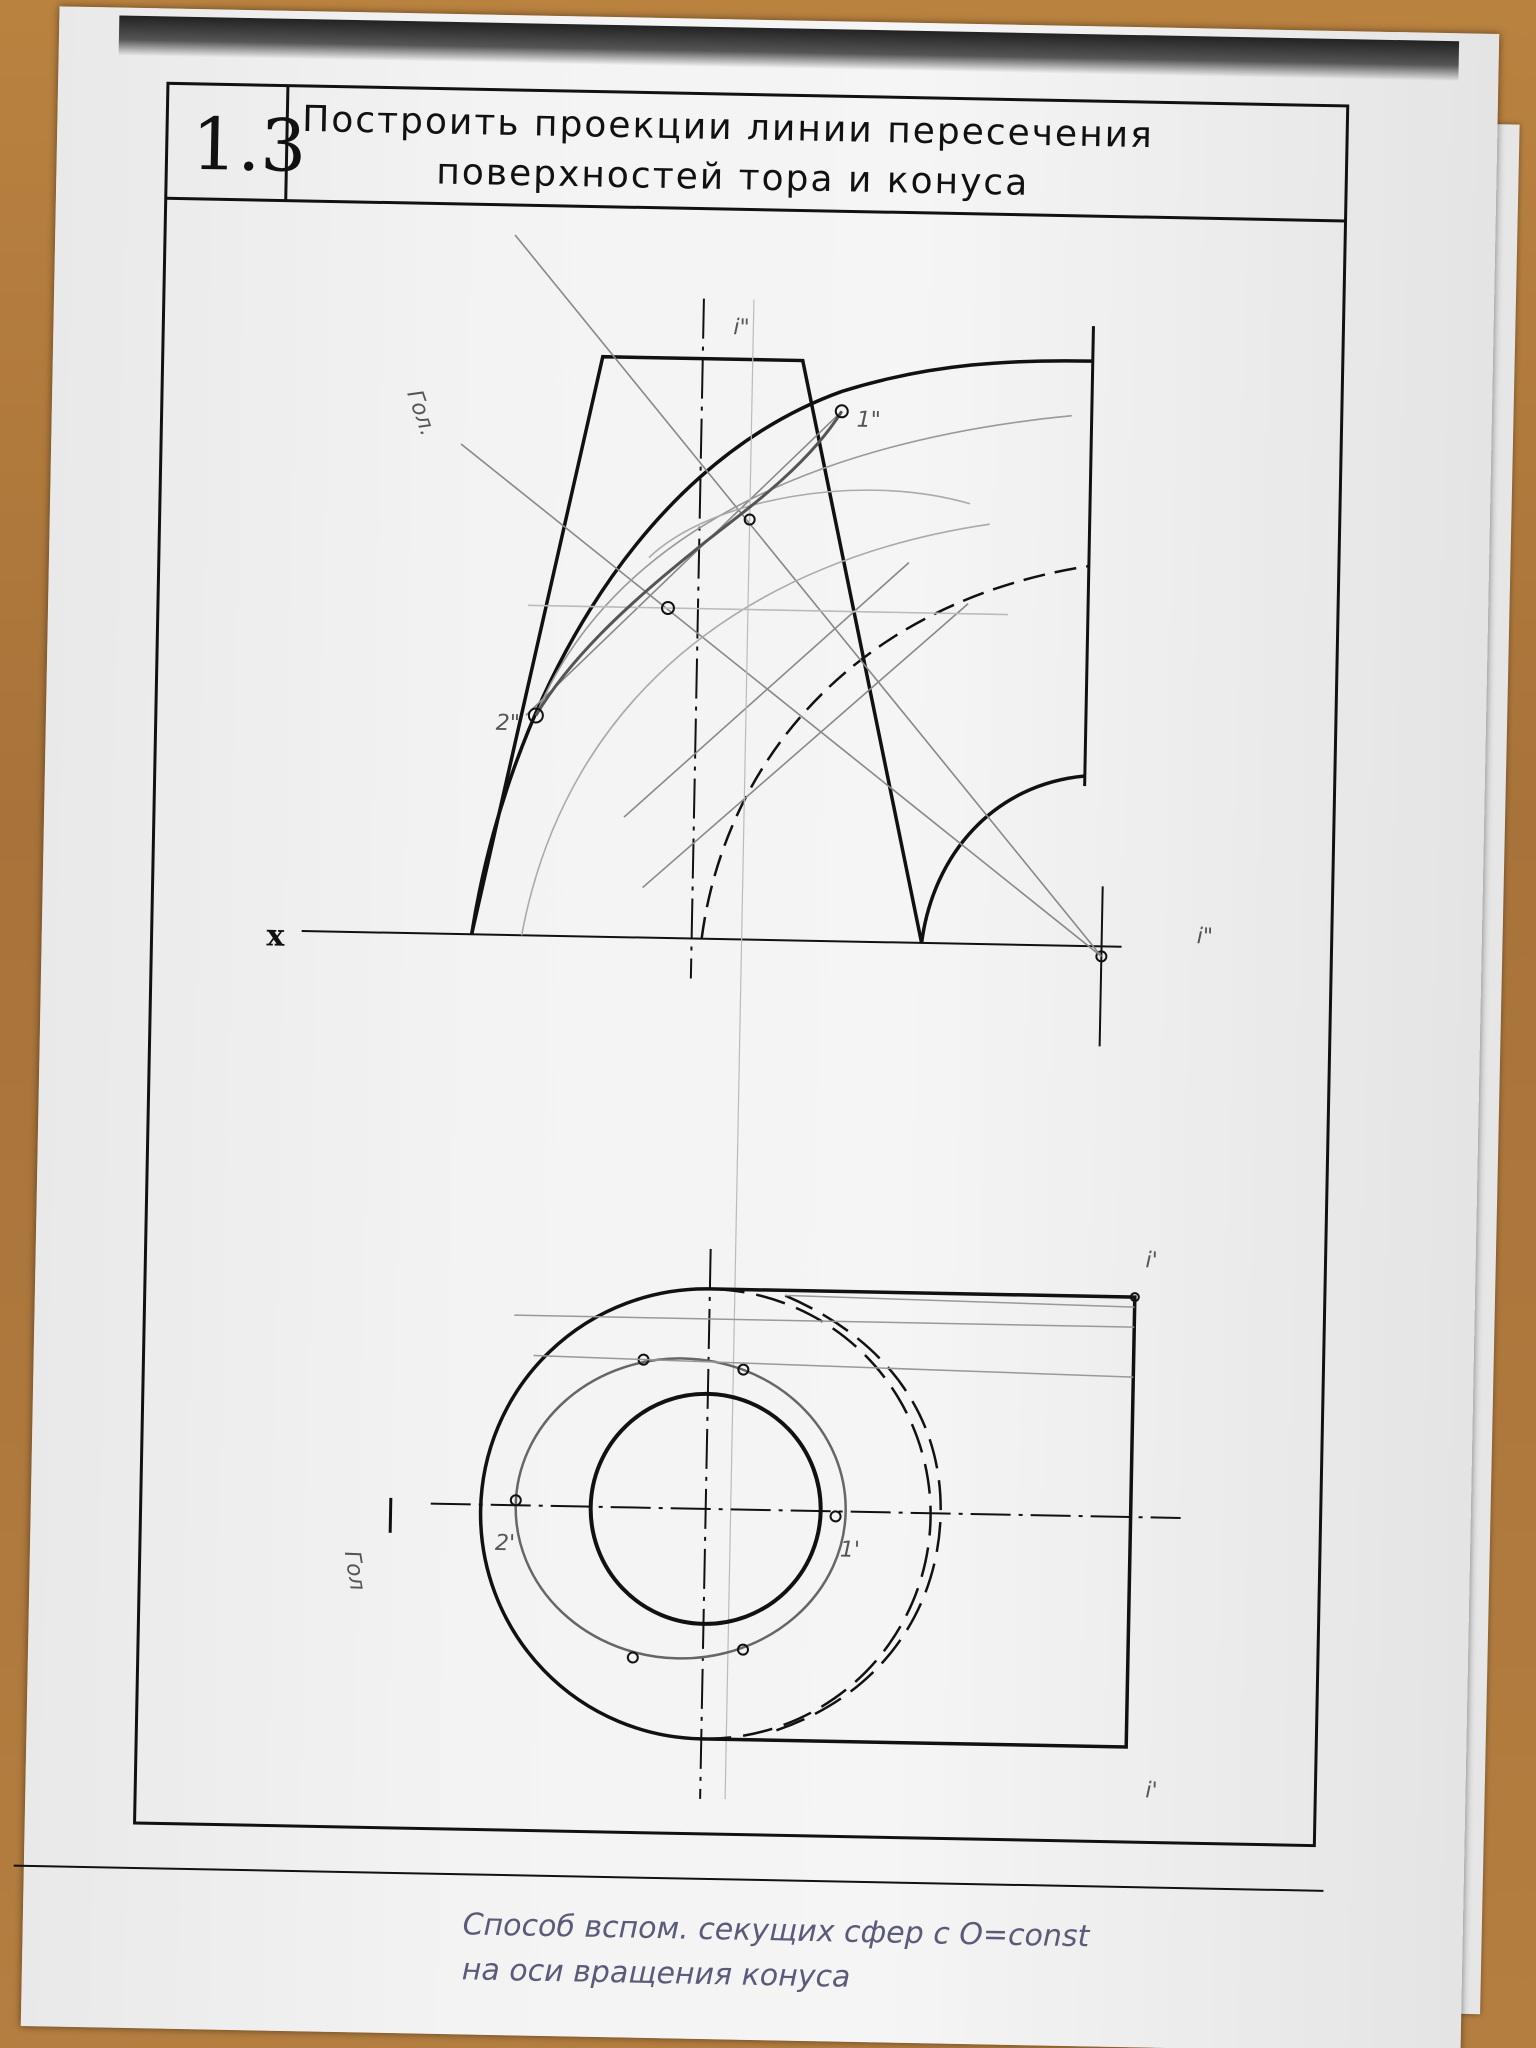 Image resolution: width=1536 pixels, height=2048 pixels. I want to click on horizontal-axis-top, so click(805, 1511).